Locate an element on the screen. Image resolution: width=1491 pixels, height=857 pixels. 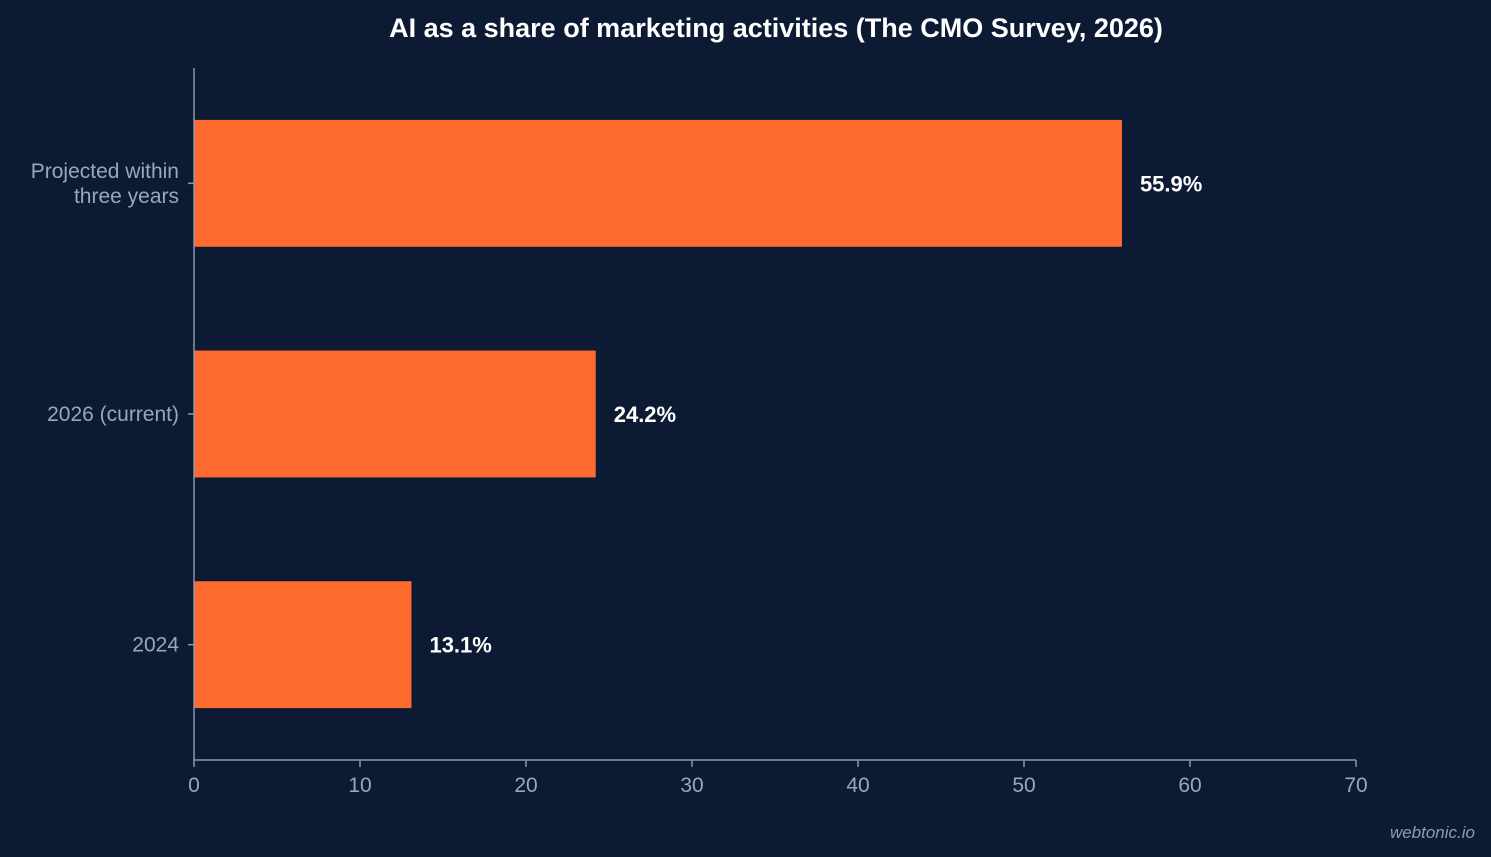
x-tick-label-2: 20 is located at coordinates (525, 785).